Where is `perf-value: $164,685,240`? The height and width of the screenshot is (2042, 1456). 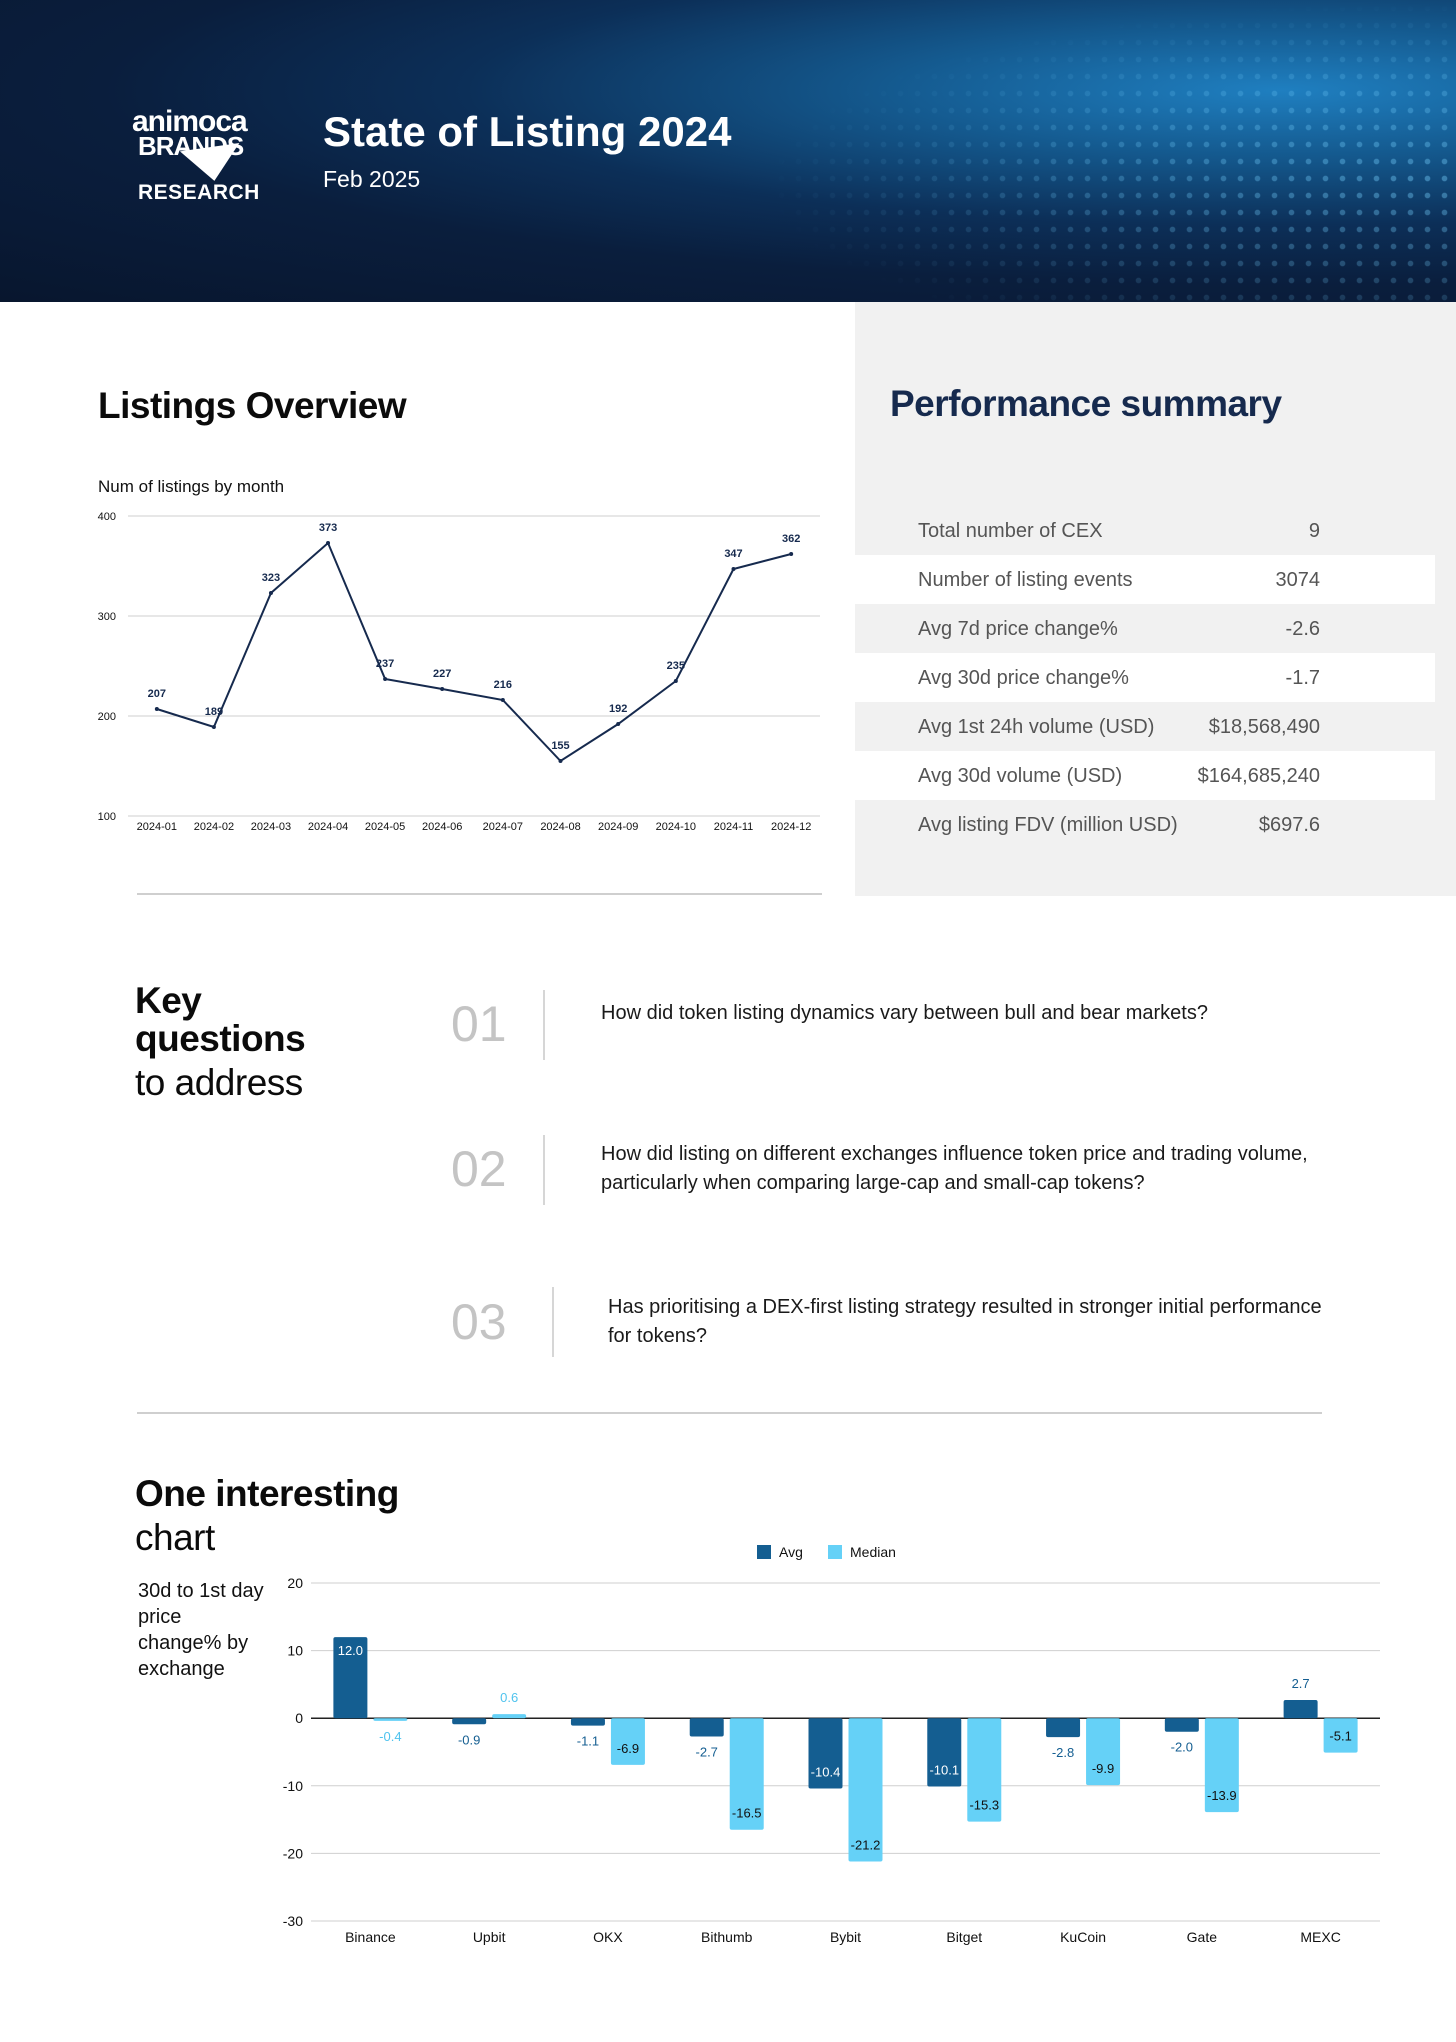
perf-value: $164,685,240 is located at coordinates (1258, 776).